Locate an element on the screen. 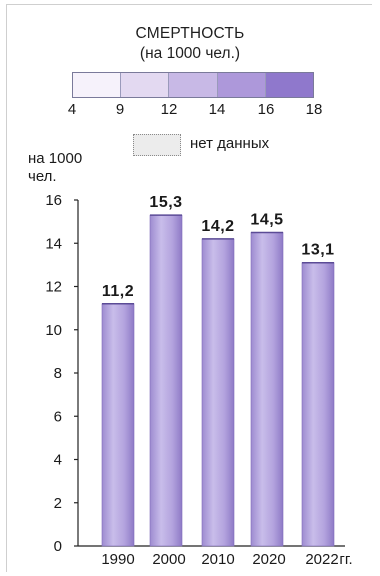 This screenshot has width=380, height=576. x-tick-label-2022: 2022 is located at coordinates (321, 559).